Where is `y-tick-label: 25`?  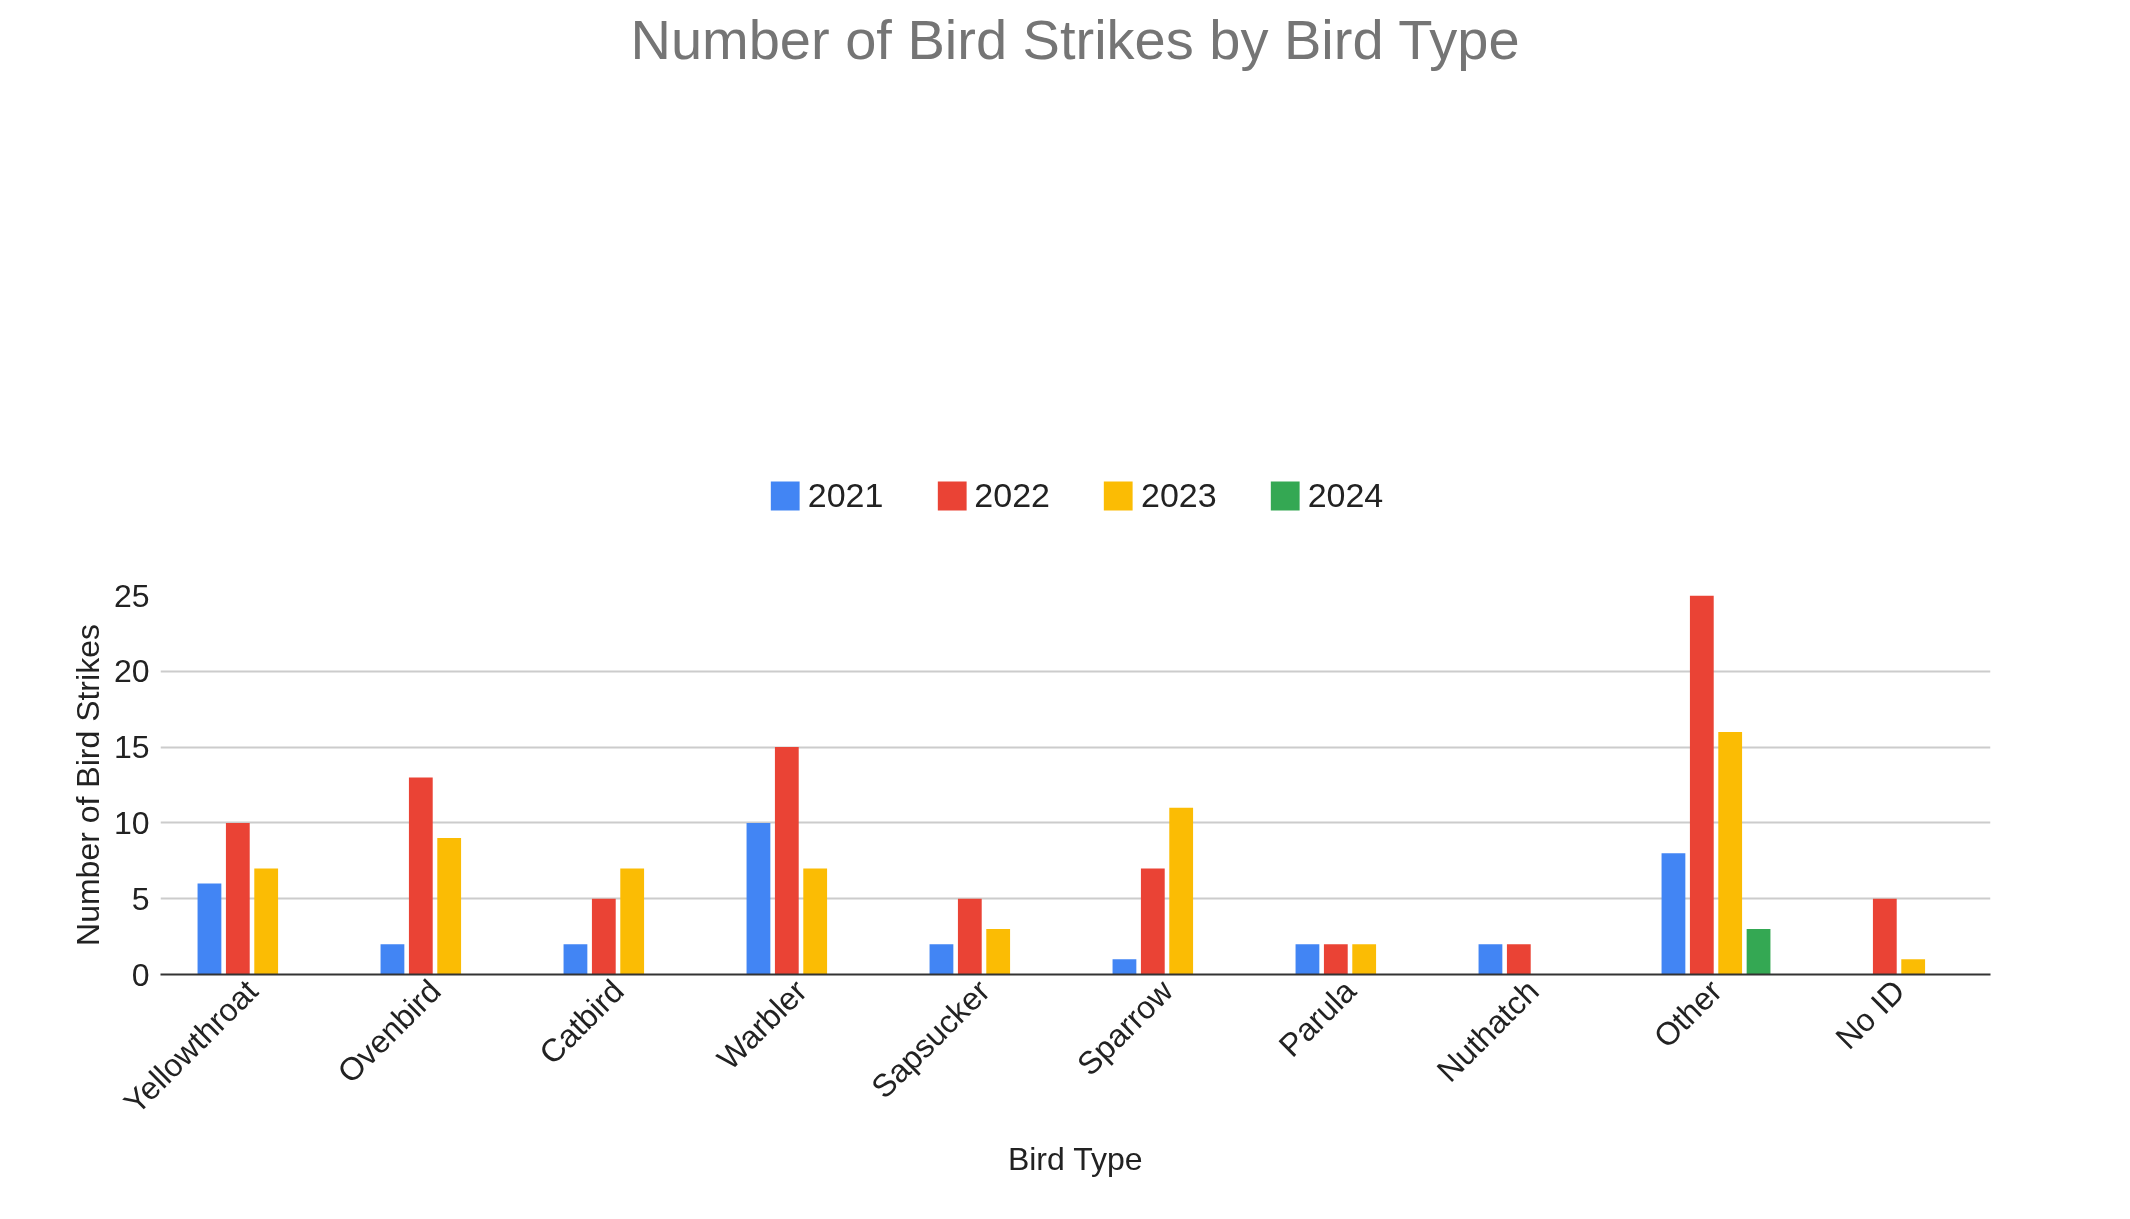
y-tick-label: 25 is located at coordinates (131, 595).